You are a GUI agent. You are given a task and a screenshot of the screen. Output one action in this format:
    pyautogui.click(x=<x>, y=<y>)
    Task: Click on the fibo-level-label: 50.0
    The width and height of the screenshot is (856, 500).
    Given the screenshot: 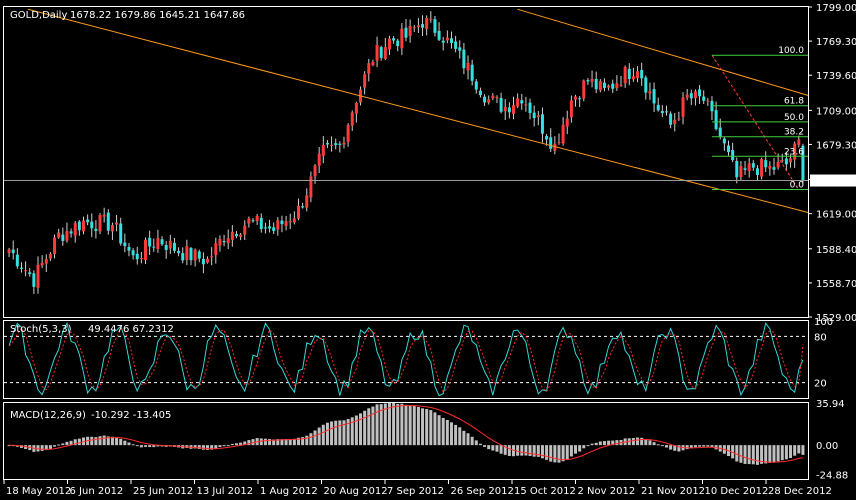 What is the action you would take?
    pyautogui.click(x=794, y=118)
    